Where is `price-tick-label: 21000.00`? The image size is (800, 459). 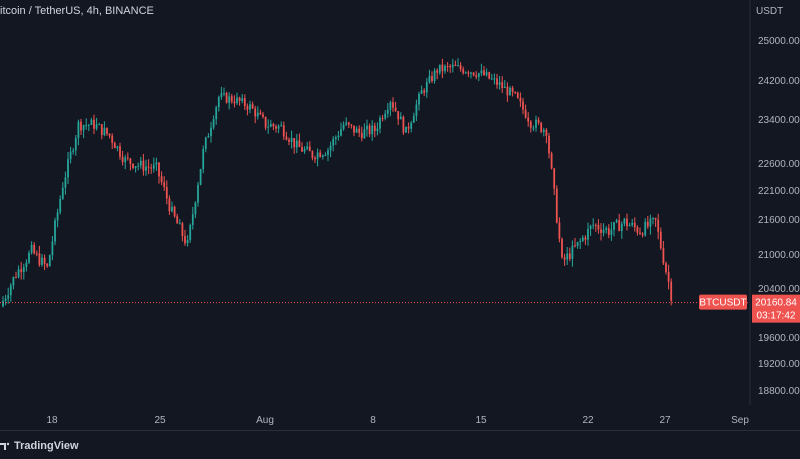
price-tick-label: 21000.00 is located at coordinates (779, 255).